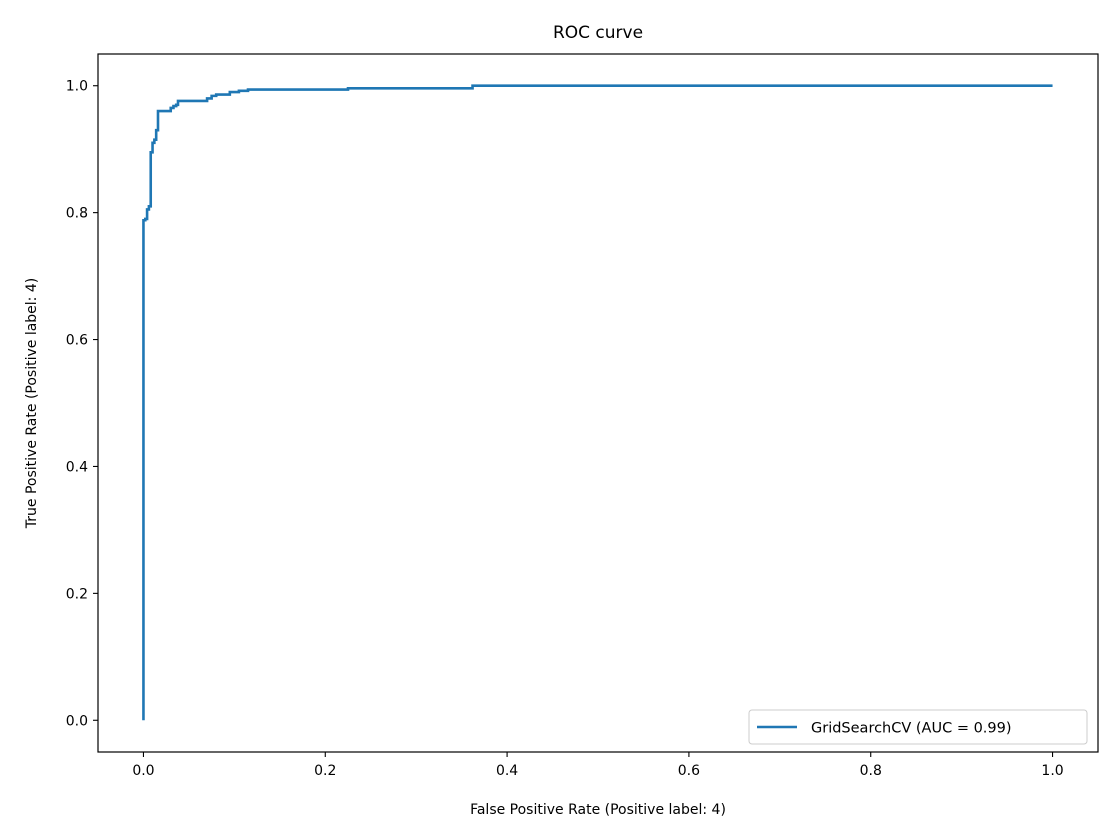 Image resolution: width=1120 pixels, height=840 pixels. Describe the element at coordinates (82, 404) in the screenshot. I see `y-axis-ticks: 0.0 0.2 0.4 0.6 0.8 1.0` at that location.